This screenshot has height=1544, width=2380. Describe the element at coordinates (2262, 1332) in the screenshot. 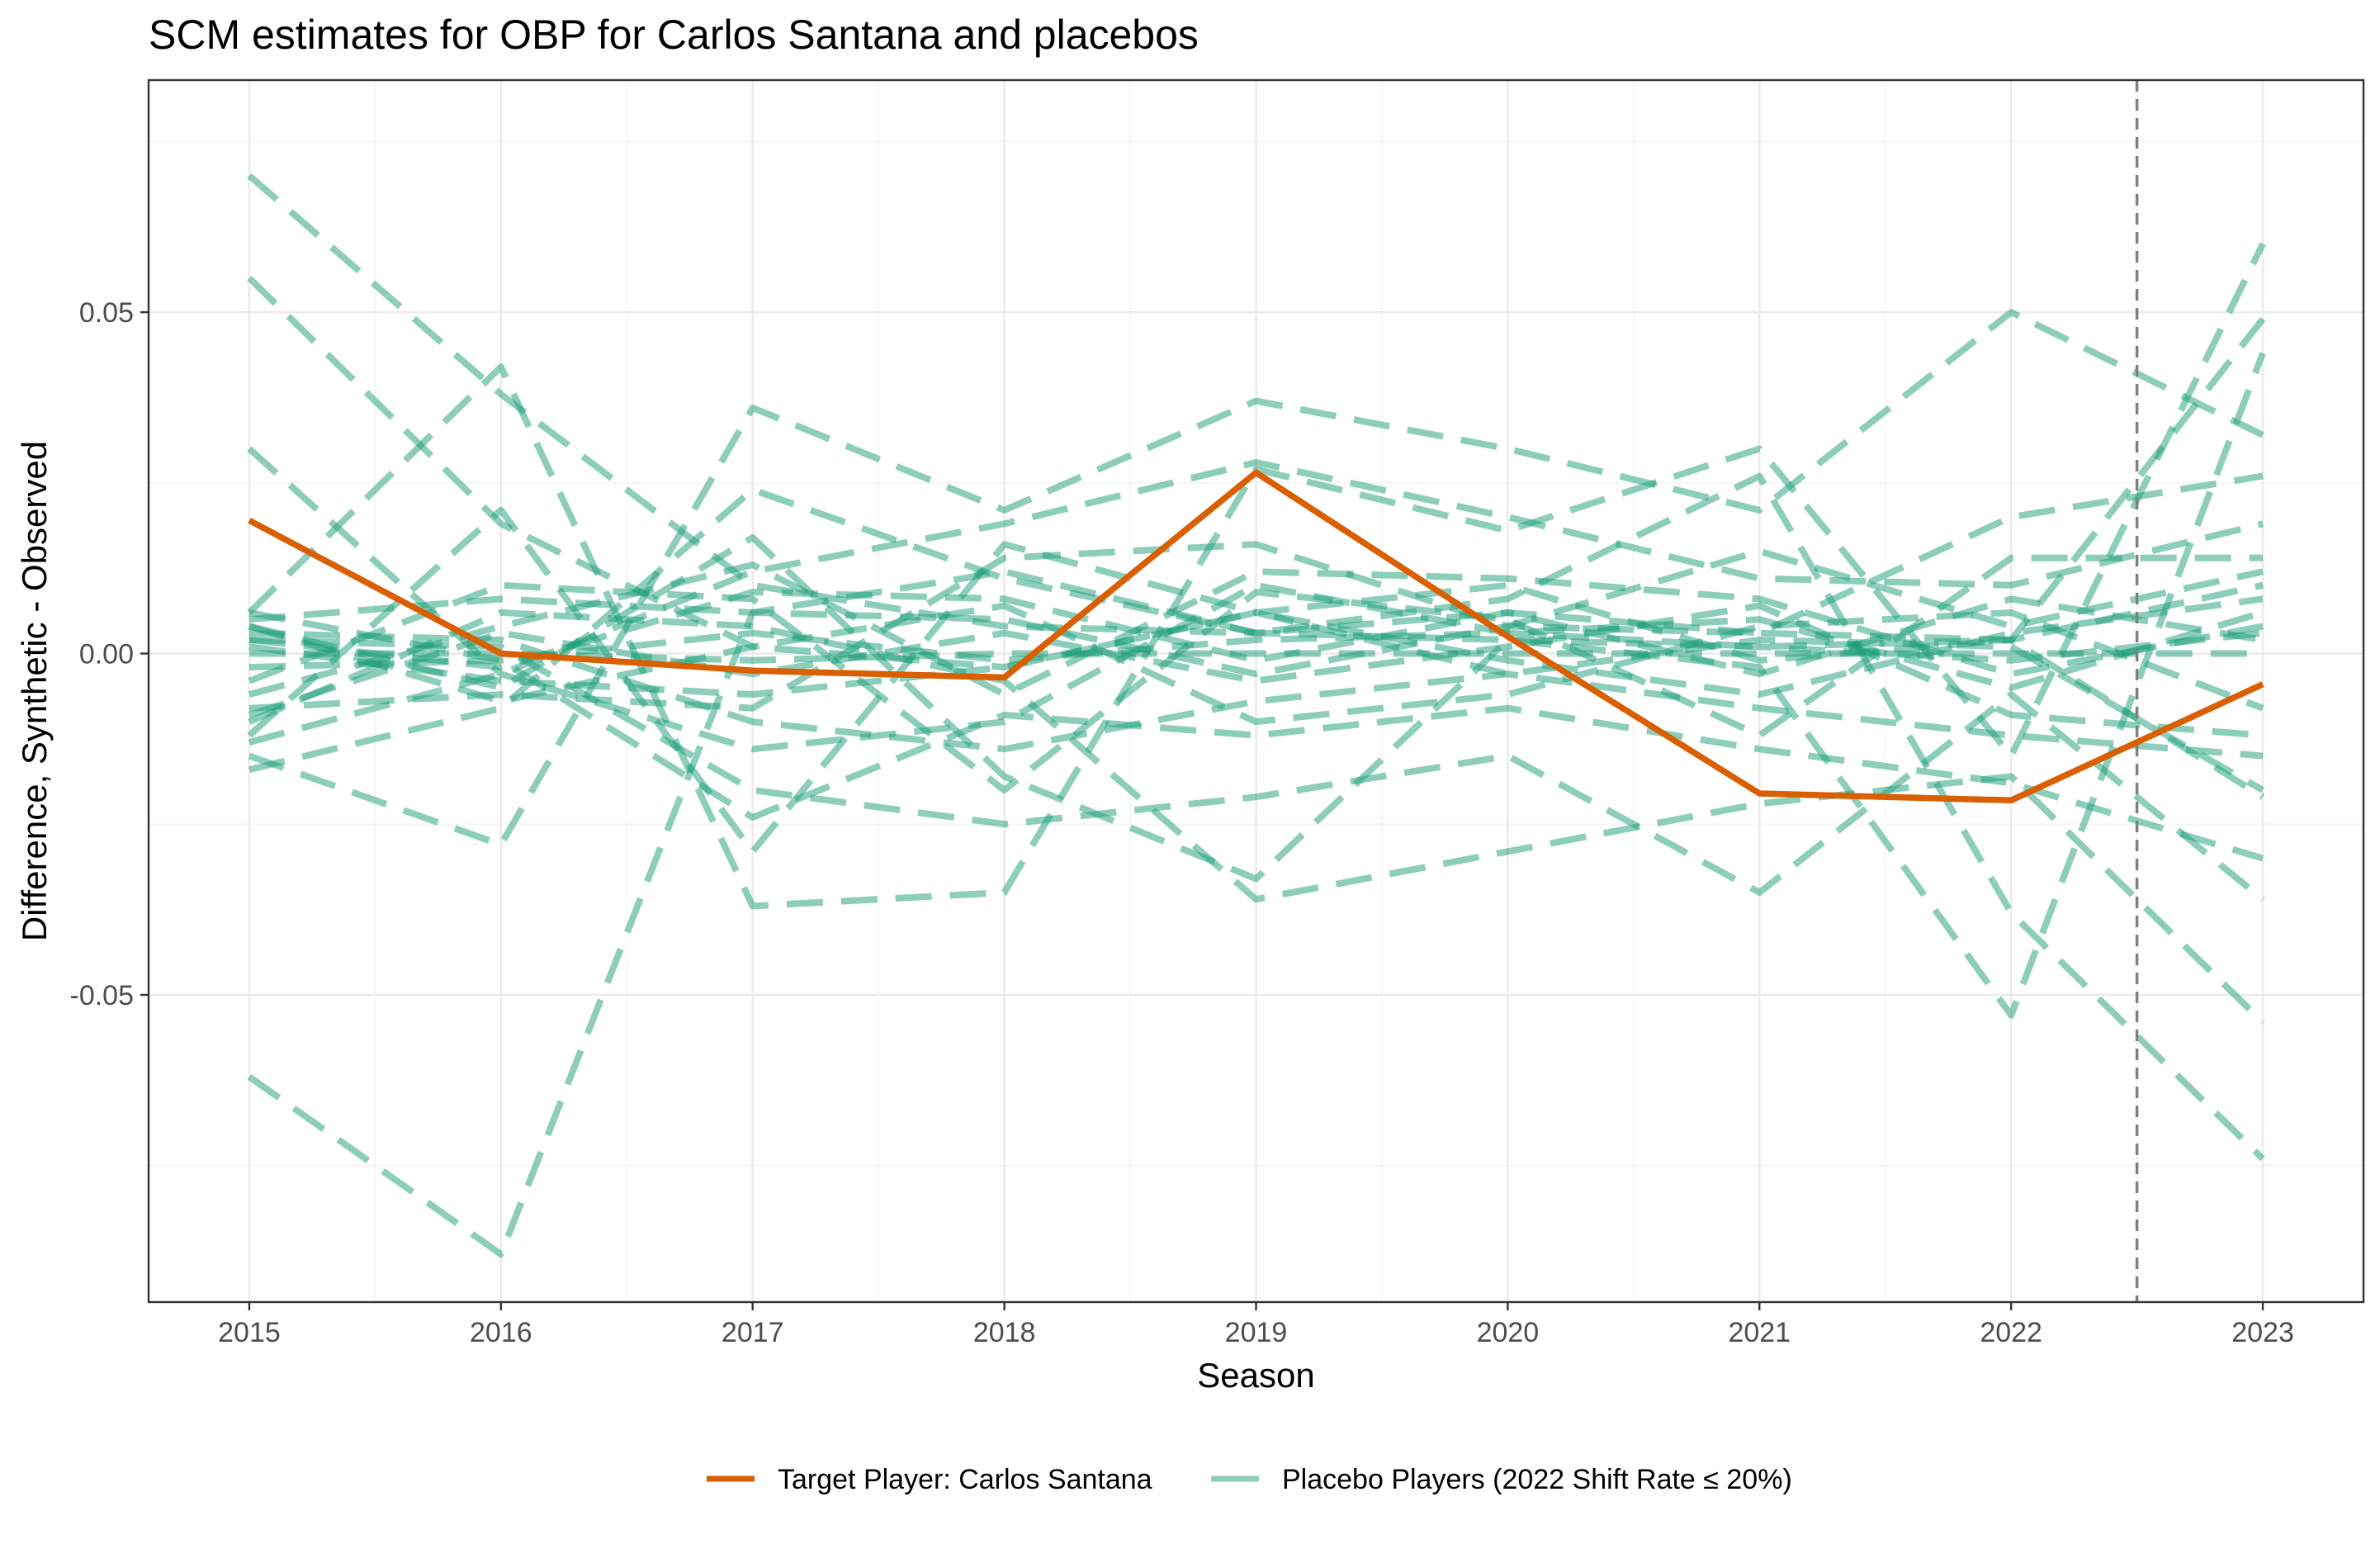

I see `x-tick-label-2023: 2023` at that location.